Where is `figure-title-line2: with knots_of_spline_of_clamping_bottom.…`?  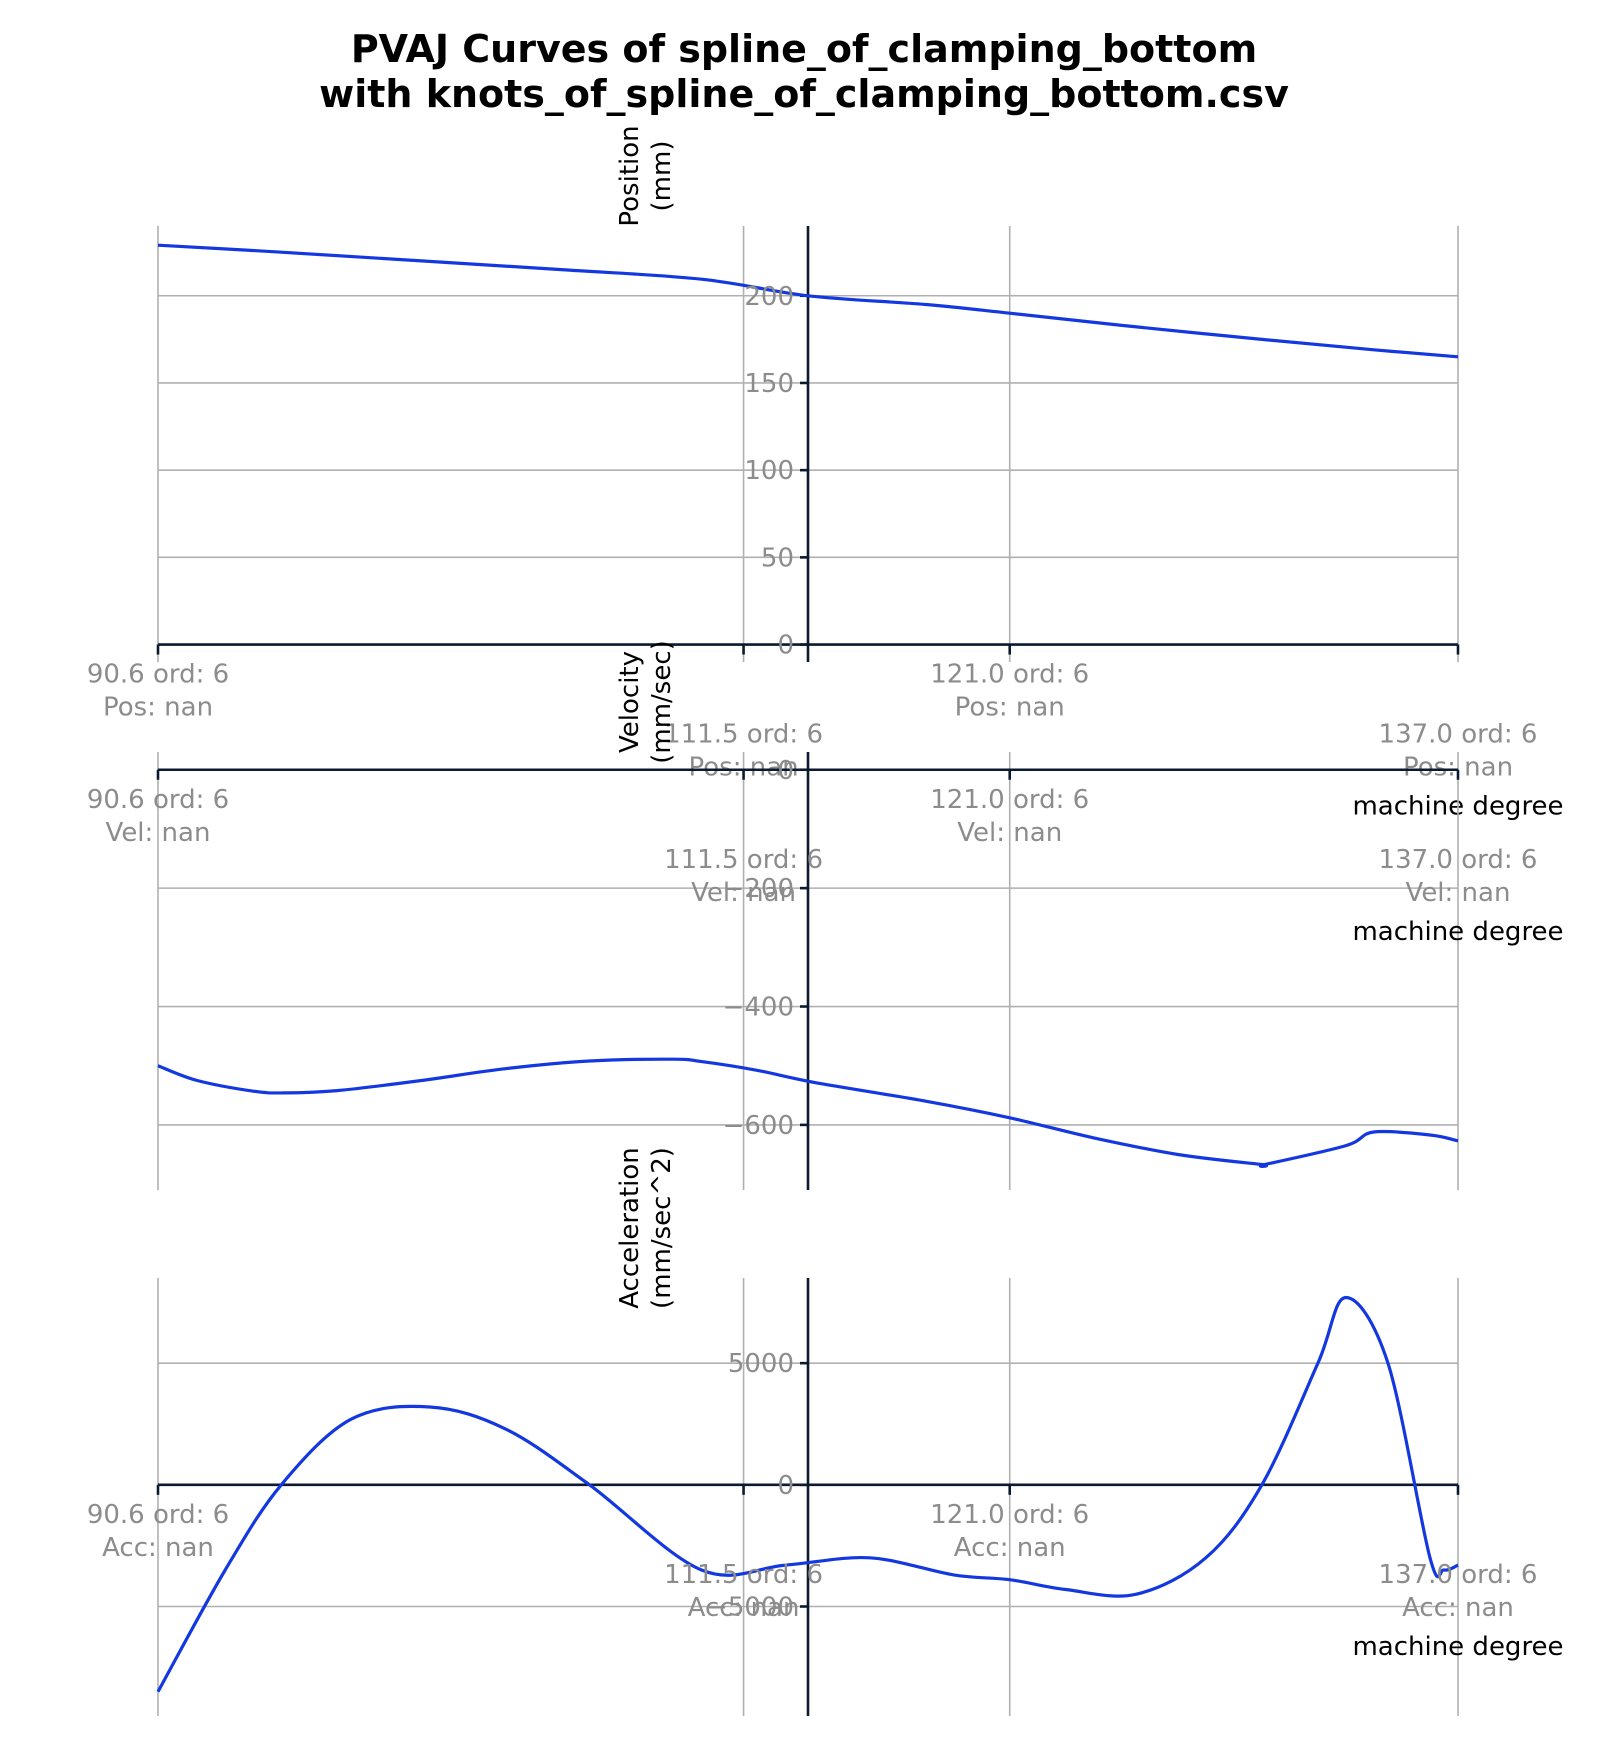 figure-title-line2: with knots_of_spline_of_clamping_bottom.… is located at coordinates (804, 94).